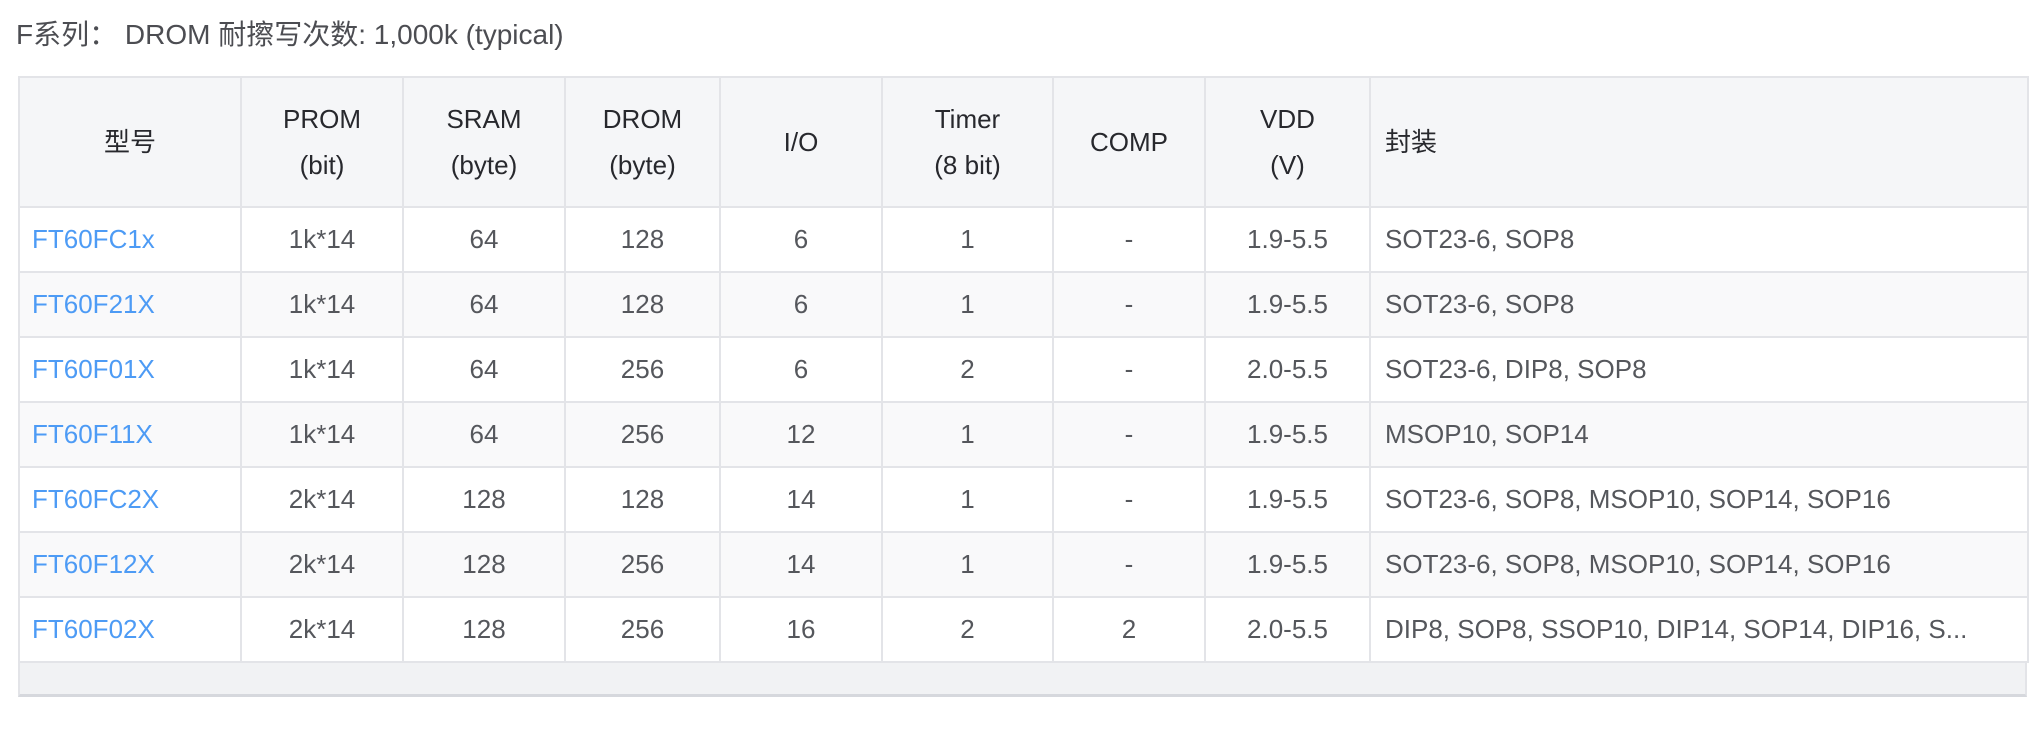 The image size is (2032, 732). Describe the element at coordinates (322, 165) in the screenshot. I see `header-unit: (bit)` at that location.